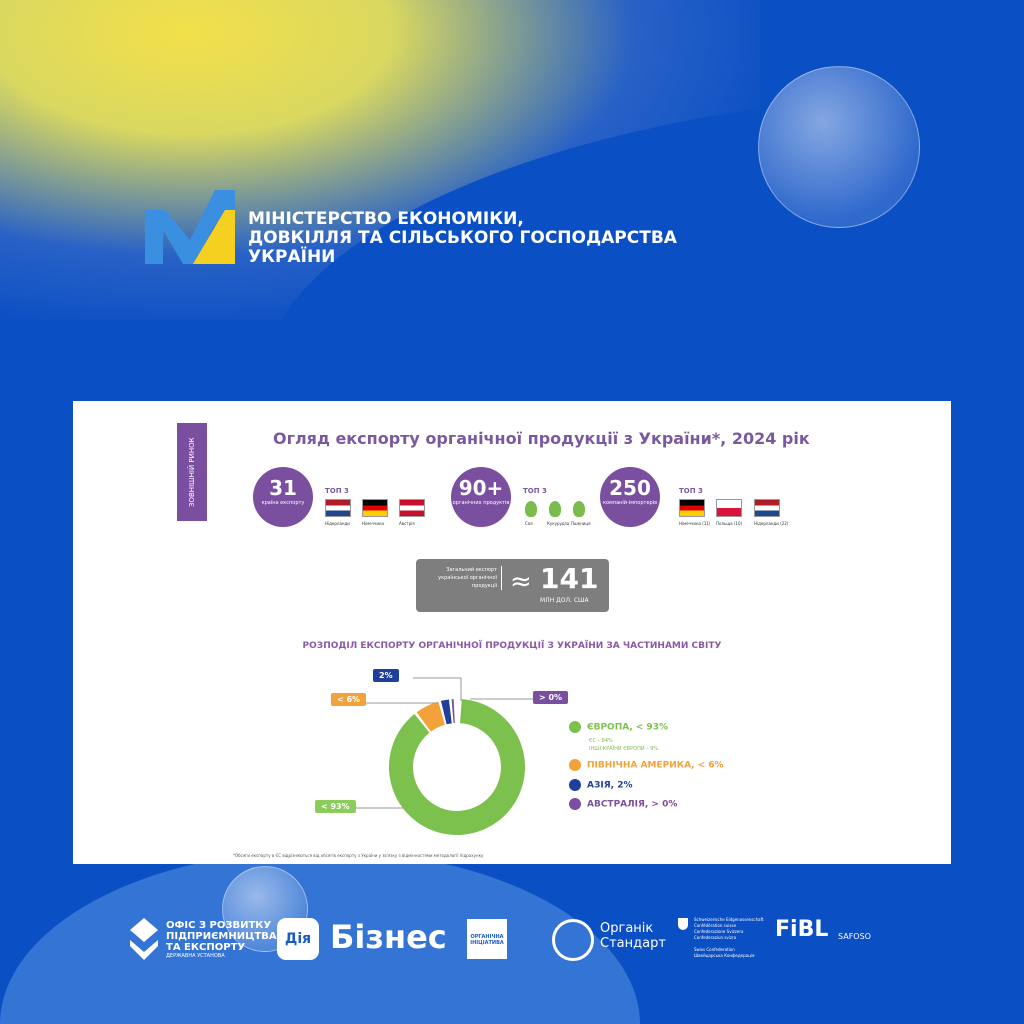 Image resolution: width=1024 pixels, height=1024 pixels. Describe the element at coordinates (633, 936) in the screenshot. I see `organic-standard-name: Органік Стандарт` at that location.